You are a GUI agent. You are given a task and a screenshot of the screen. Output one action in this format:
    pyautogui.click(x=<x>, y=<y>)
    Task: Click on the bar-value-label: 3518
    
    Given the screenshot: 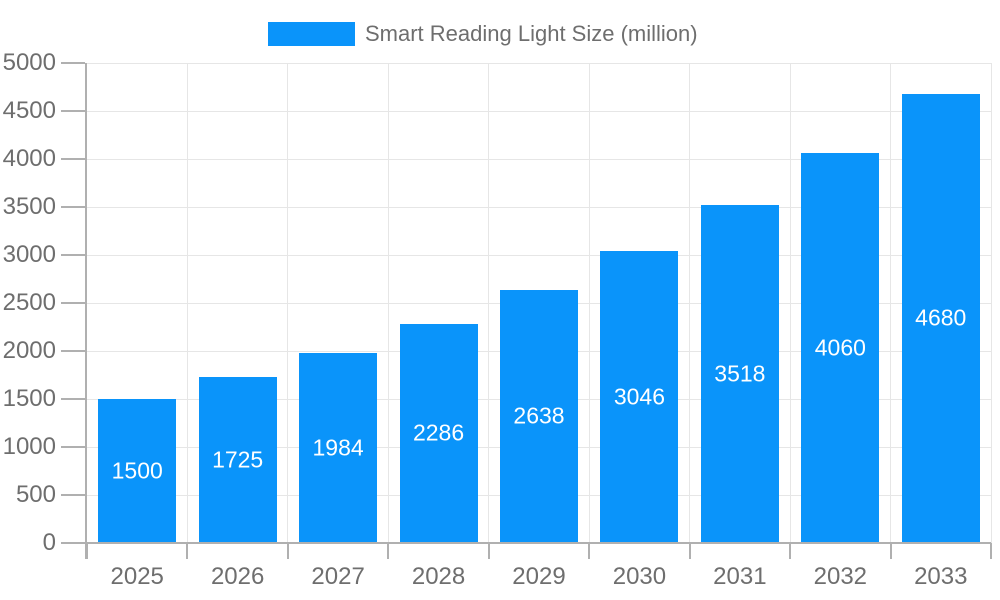 What is the action you would take?
    pyautogui.click(x=740, y=373)
    